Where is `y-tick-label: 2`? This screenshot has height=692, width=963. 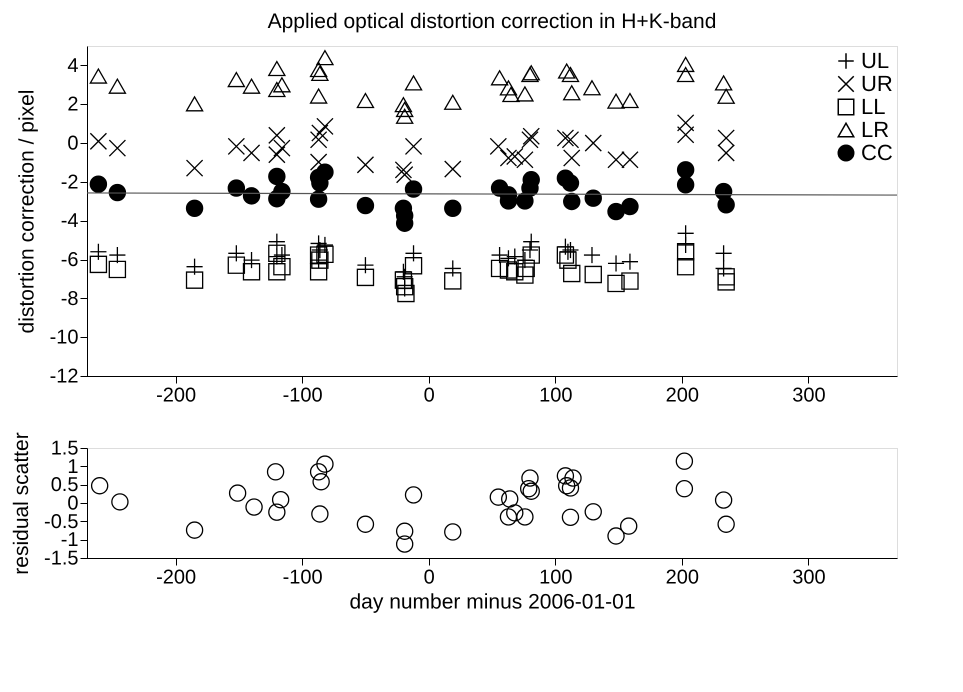
y-tick-label: 2 is located at coordinates (72, 105).